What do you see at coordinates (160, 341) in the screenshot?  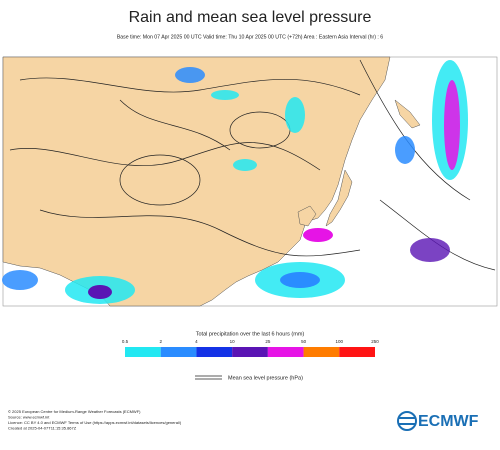 I see `colorbar-tick-label: 2` at bounding box center [160, 341].